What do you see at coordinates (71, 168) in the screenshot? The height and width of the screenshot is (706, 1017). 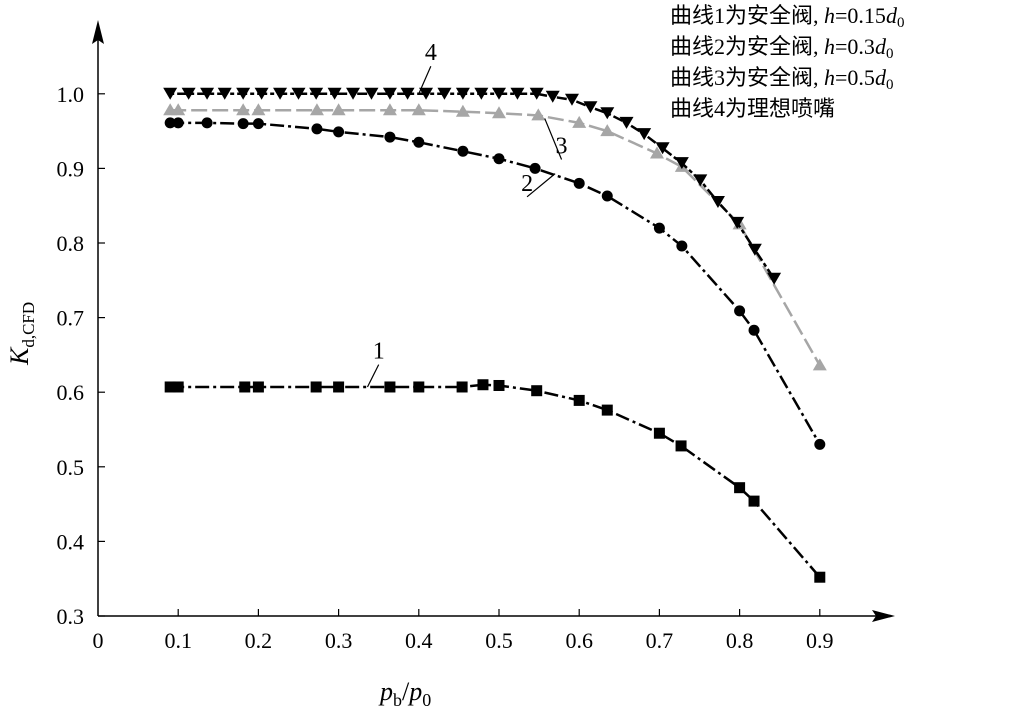 I see `y-tick-label: 0.9` at bounding box center [71, 168].